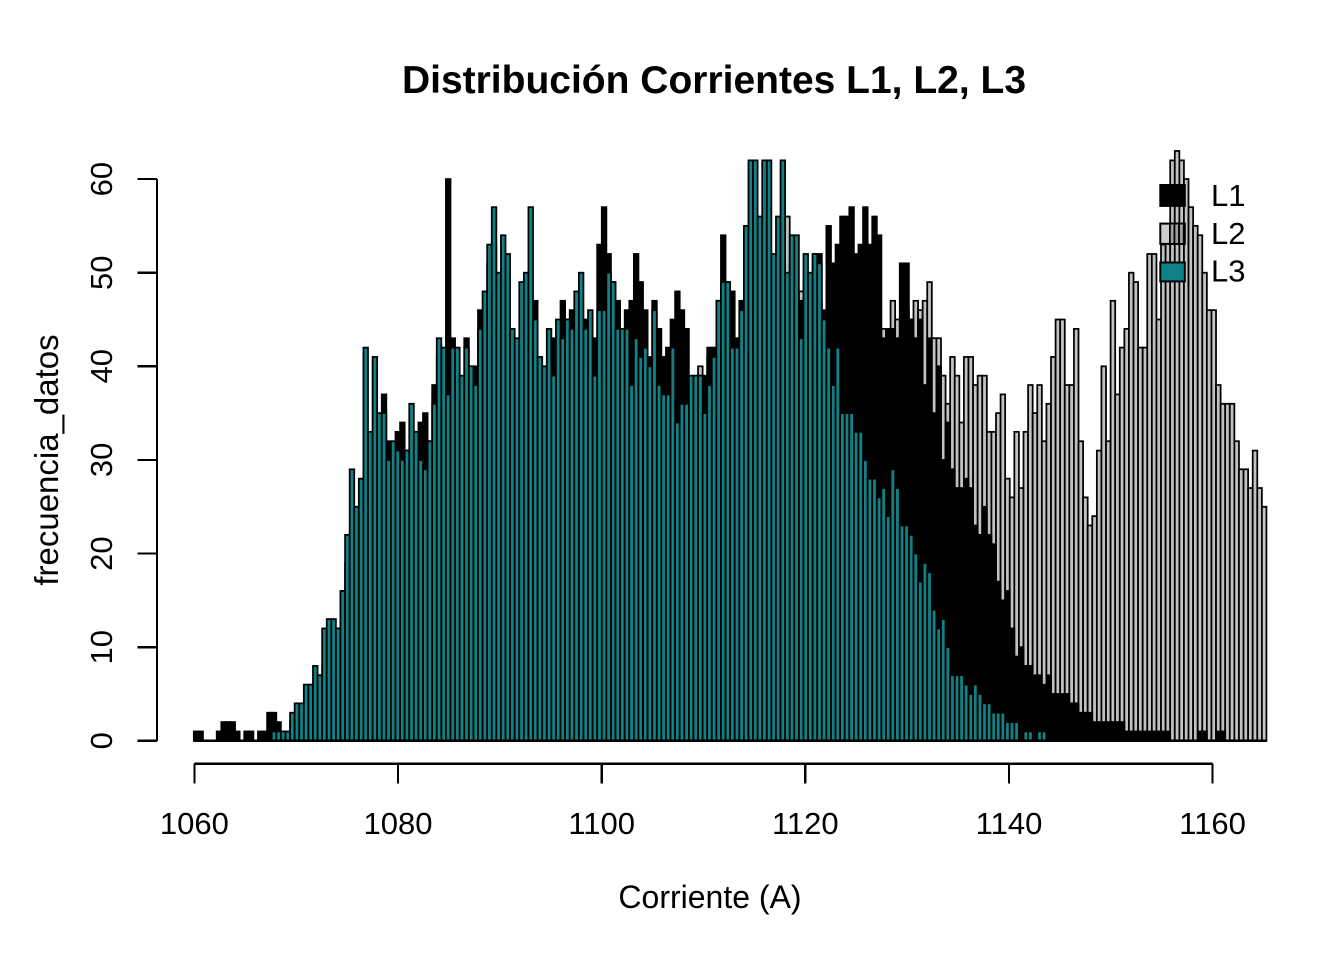 The image size is (1344, 965). What do you see at coordinates (1009, 823) in the screenshot?
I see `svg-text: 1140` at bounding box center [1009, 823].